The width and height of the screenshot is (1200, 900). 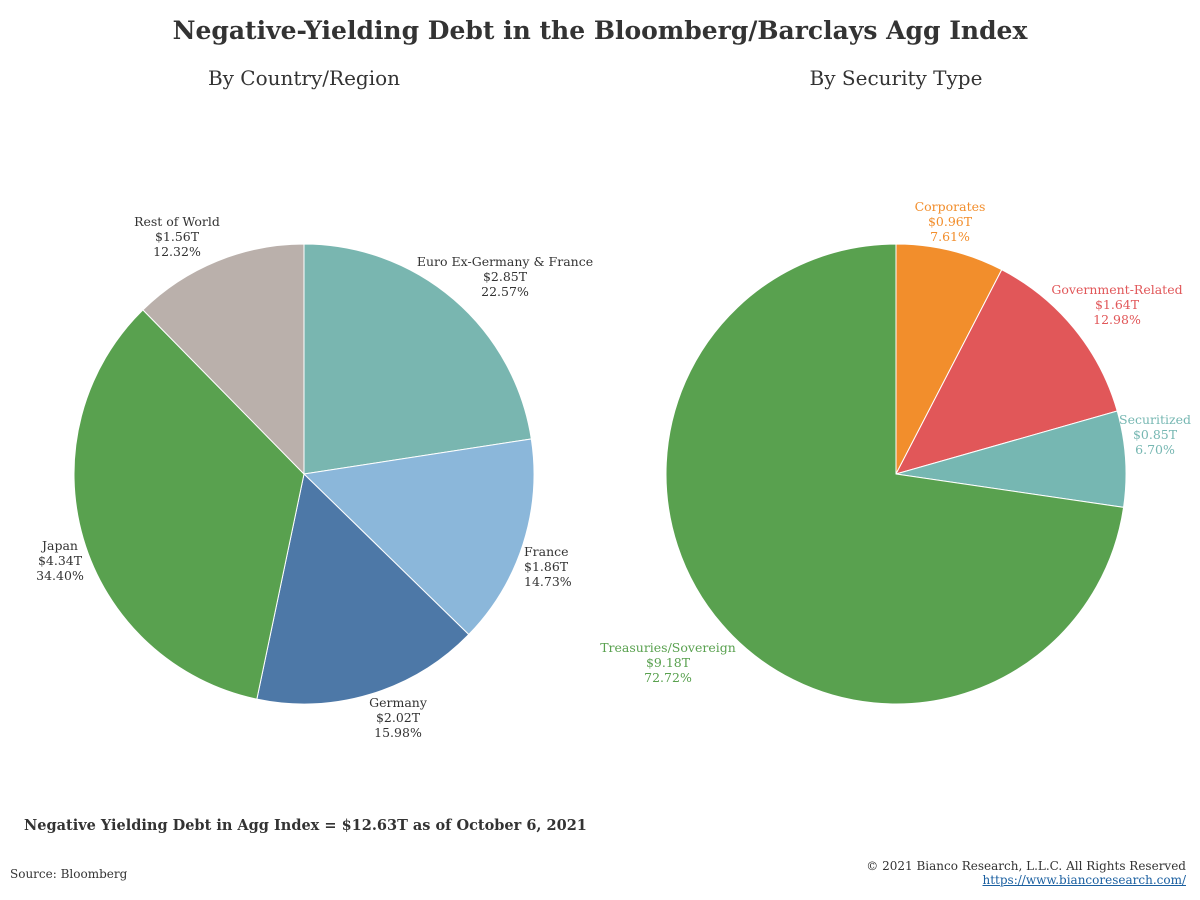 I want to click on pie-title-country: By Country/Region, so click(x=304, y=78).